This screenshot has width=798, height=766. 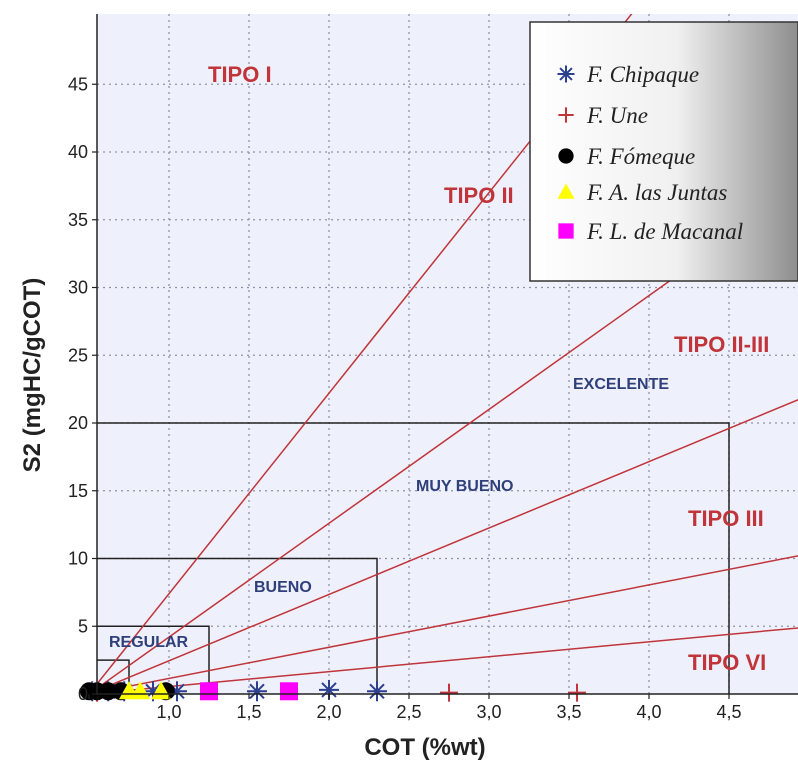 What do you see at coordinates (721, 344) in the screenshot?
I see `label-tipo-ii-iii: TIPO II-III` at bounding box center [721, 344].